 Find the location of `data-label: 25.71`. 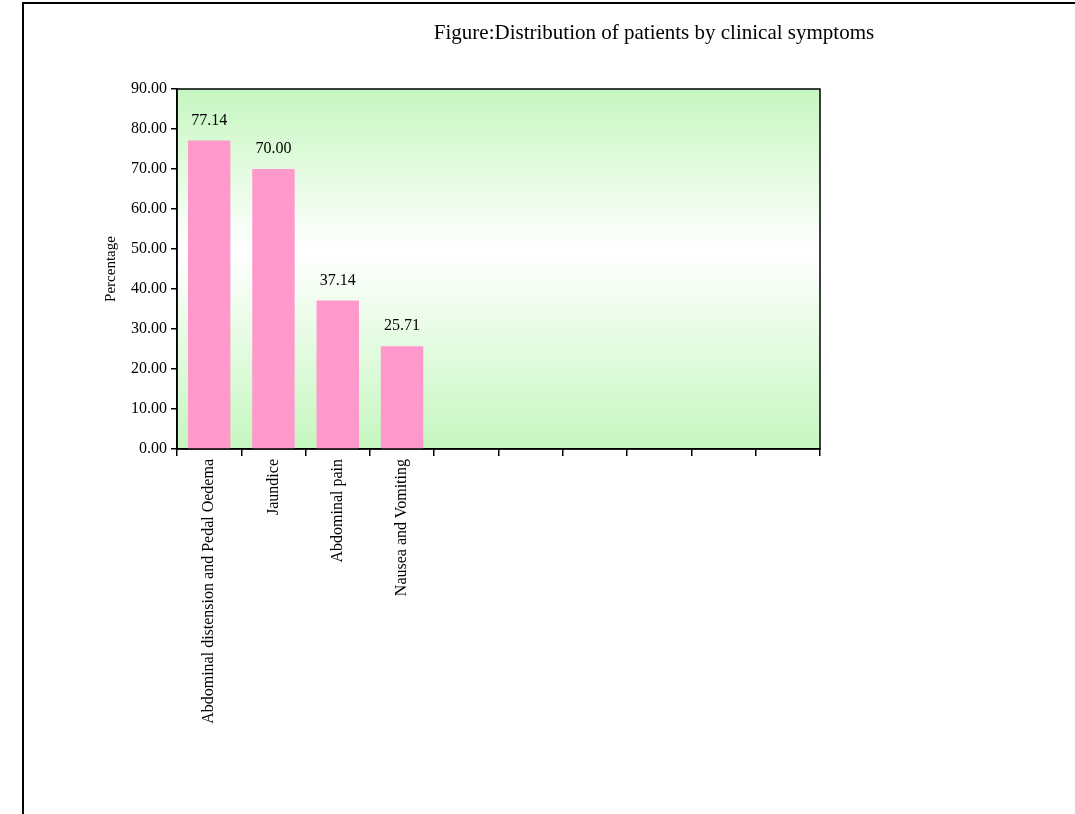

data-label: 25.71 is located at coordinates (402, 325).